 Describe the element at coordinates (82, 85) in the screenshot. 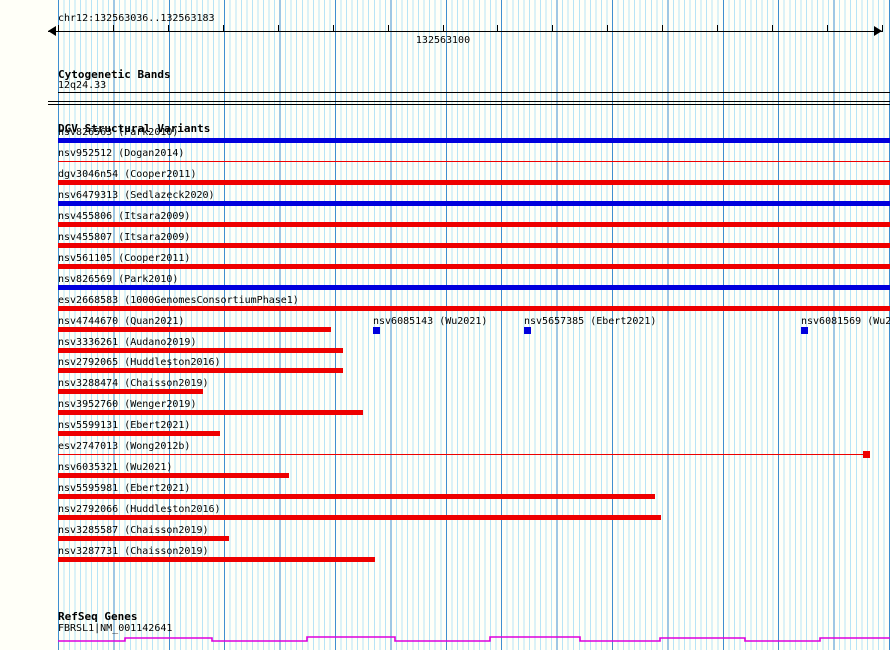

I see `feature-label-cytoband: 12q24.33` at that location.